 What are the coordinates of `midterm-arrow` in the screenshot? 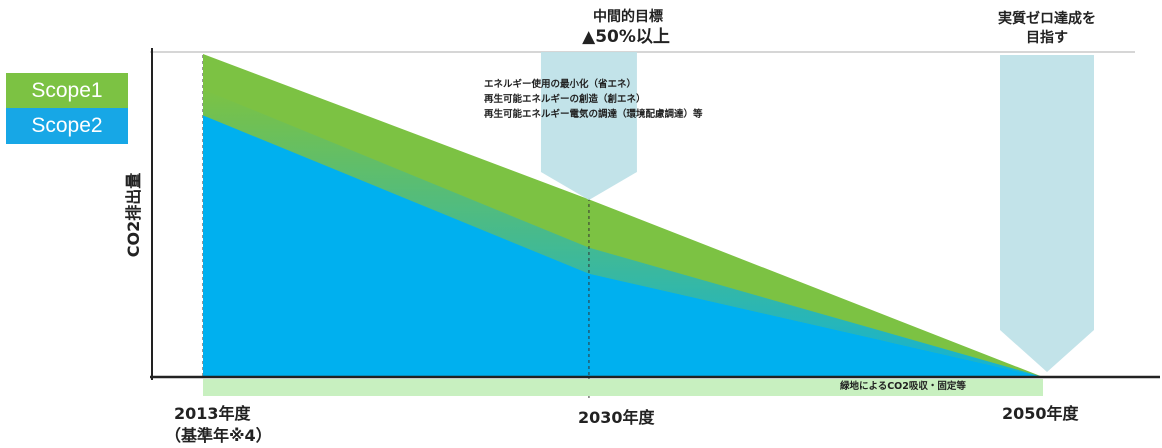 It's located at (588, 126).